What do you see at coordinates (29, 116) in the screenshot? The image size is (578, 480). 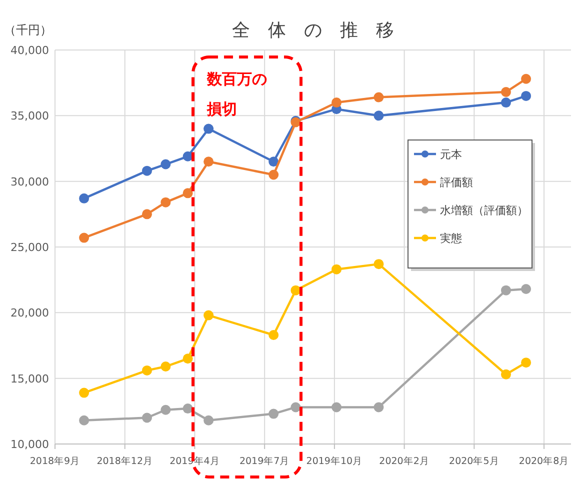 I see `y-tick-label: 35,000` at bounding box center [29, 116].